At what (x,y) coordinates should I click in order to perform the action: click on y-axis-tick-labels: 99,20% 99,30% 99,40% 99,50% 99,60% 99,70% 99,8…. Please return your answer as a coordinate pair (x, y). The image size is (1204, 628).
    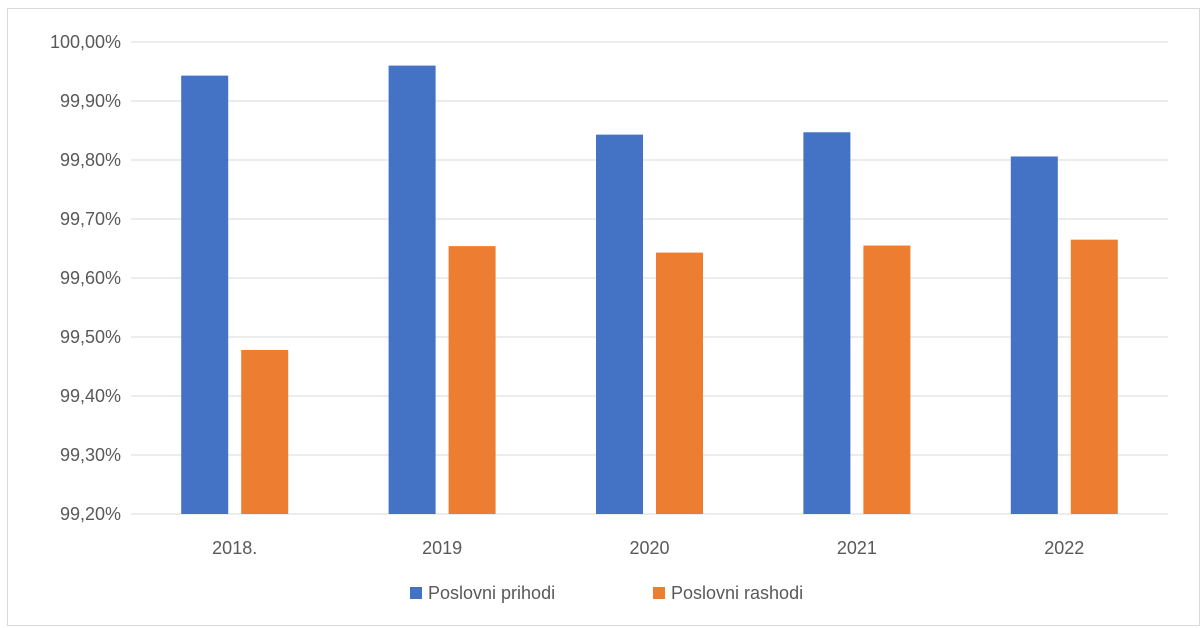
    Looking at the image, I should click on (85, 278).